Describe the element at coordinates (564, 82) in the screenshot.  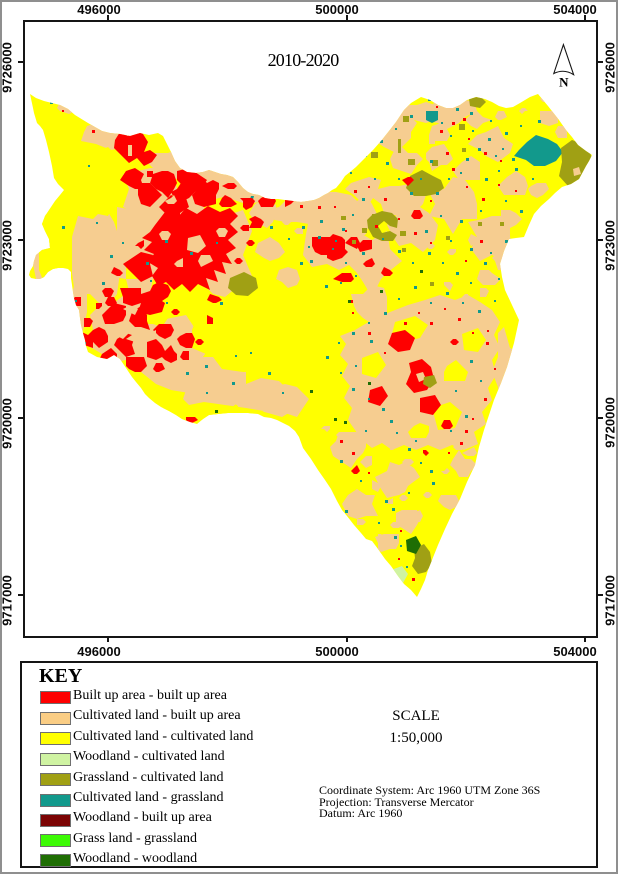
I see `svg-text: N` at that location.